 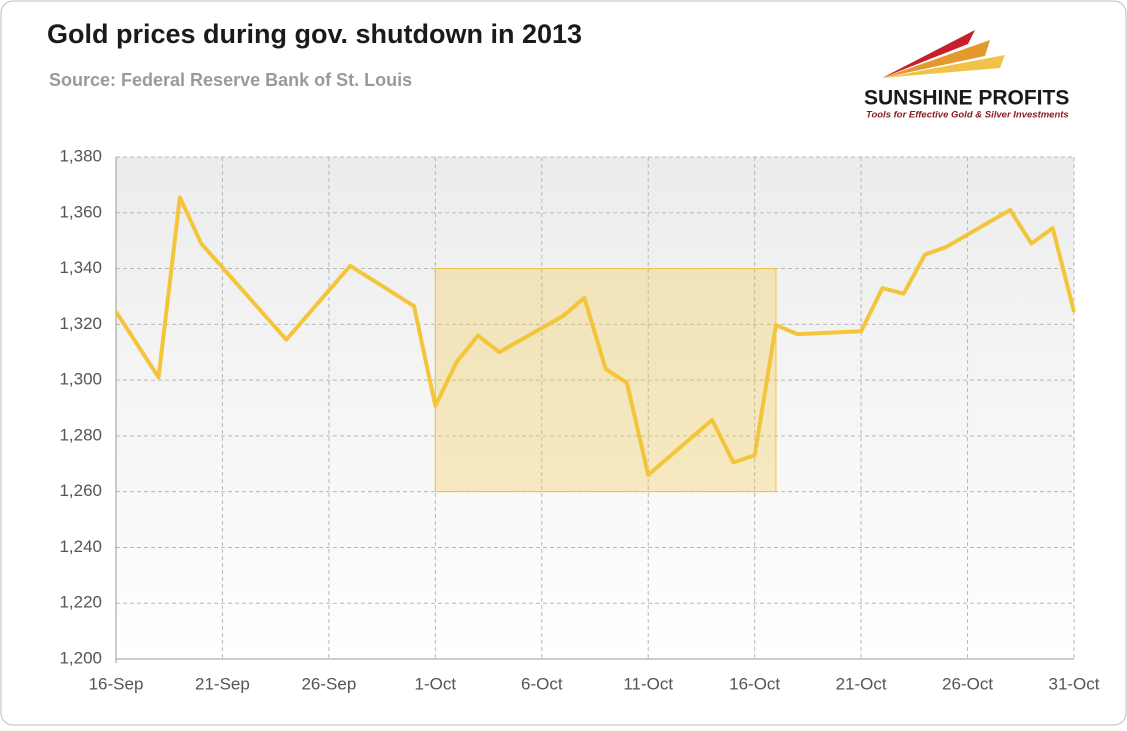 What do you see at coordinates (861, 683) in the screenshot?
I see `x-tick-label: 21-Oct` at bounding box center [861, 683].